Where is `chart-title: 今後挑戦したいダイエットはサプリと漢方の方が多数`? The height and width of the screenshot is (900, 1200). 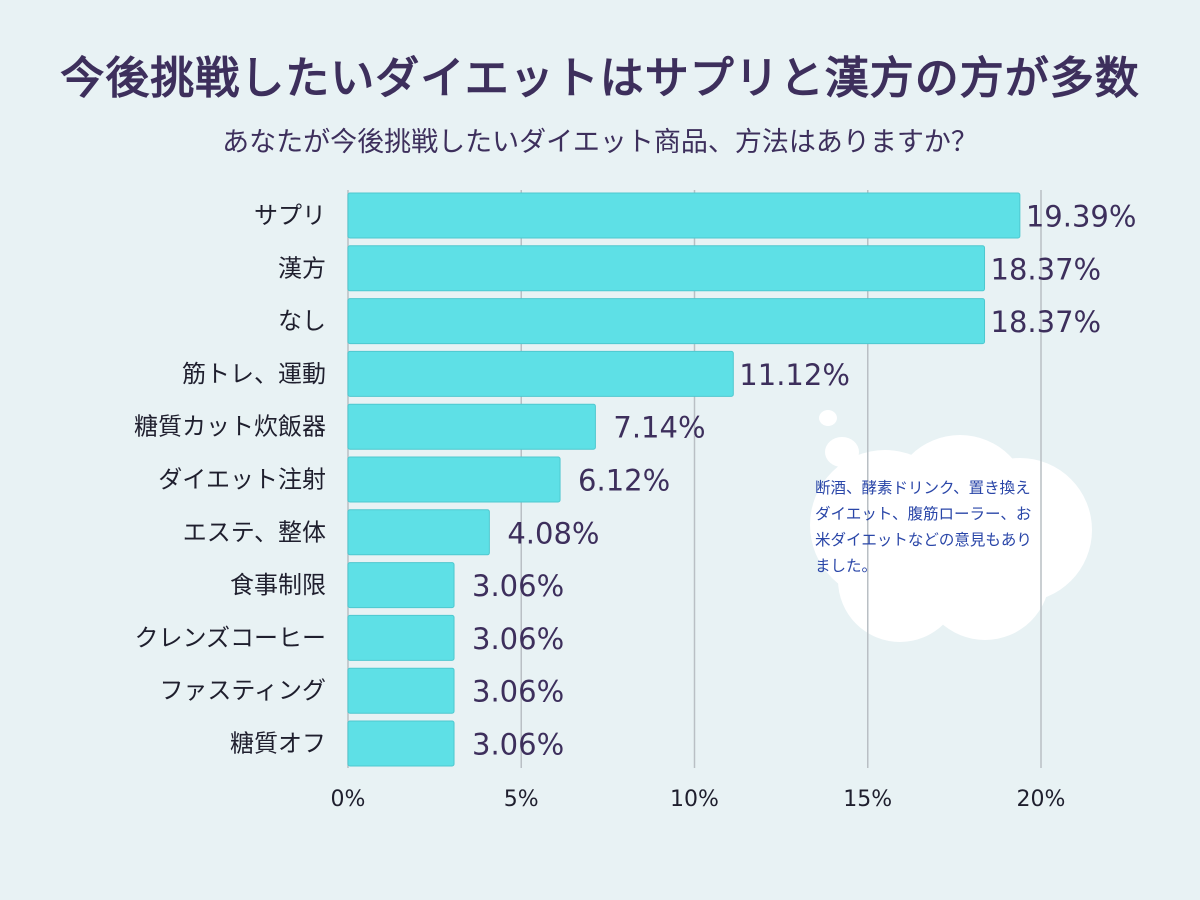
chart-title: 今後挑戦したいダイエットはサプリと漢方の方が多数 is located at coordinates (600, 78).